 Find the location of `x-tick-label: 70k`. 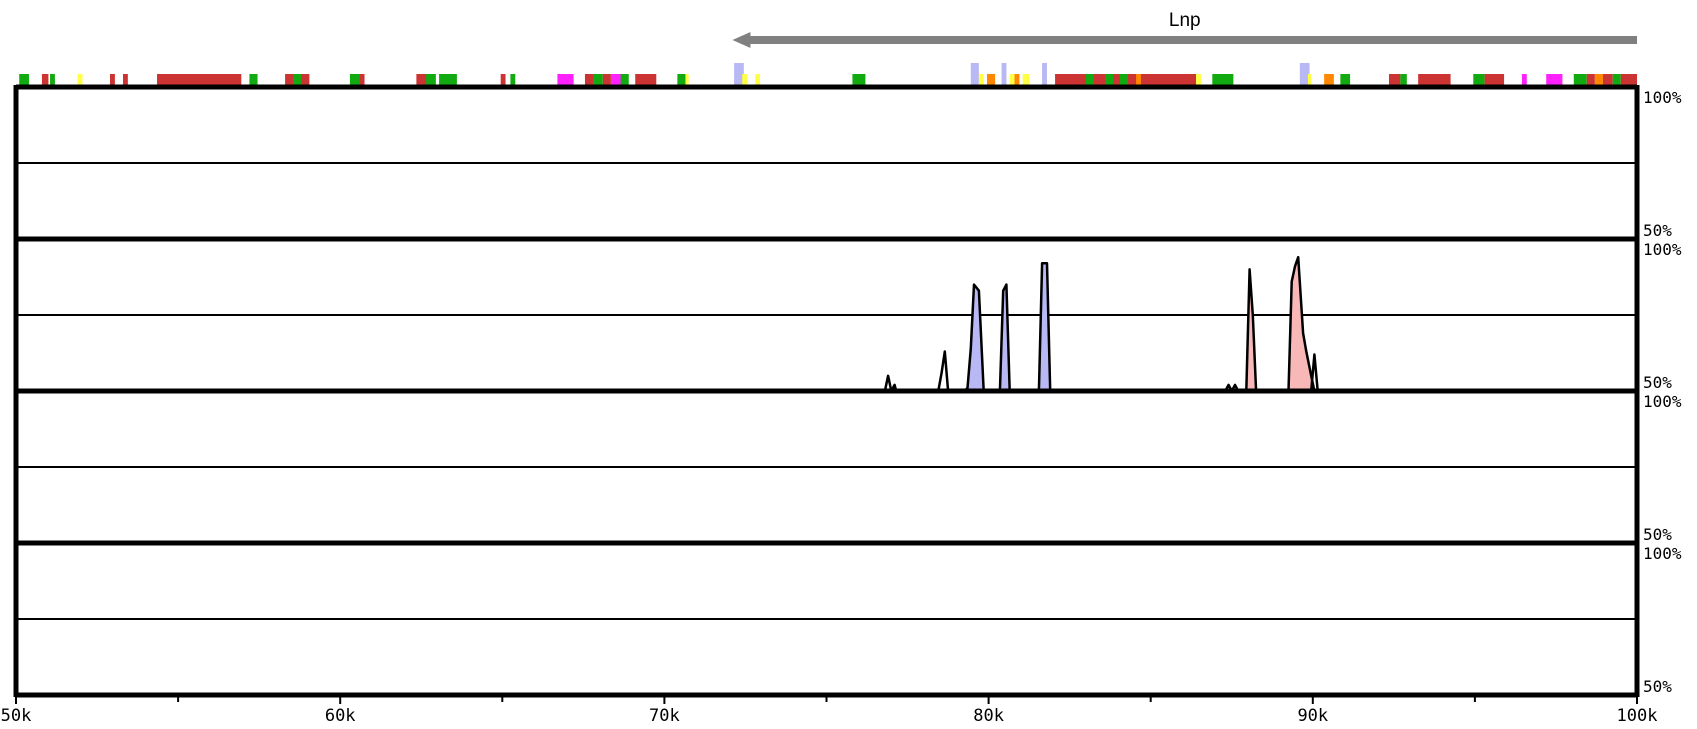

x-tick-label: 70k is located at coordinates (664, 716).